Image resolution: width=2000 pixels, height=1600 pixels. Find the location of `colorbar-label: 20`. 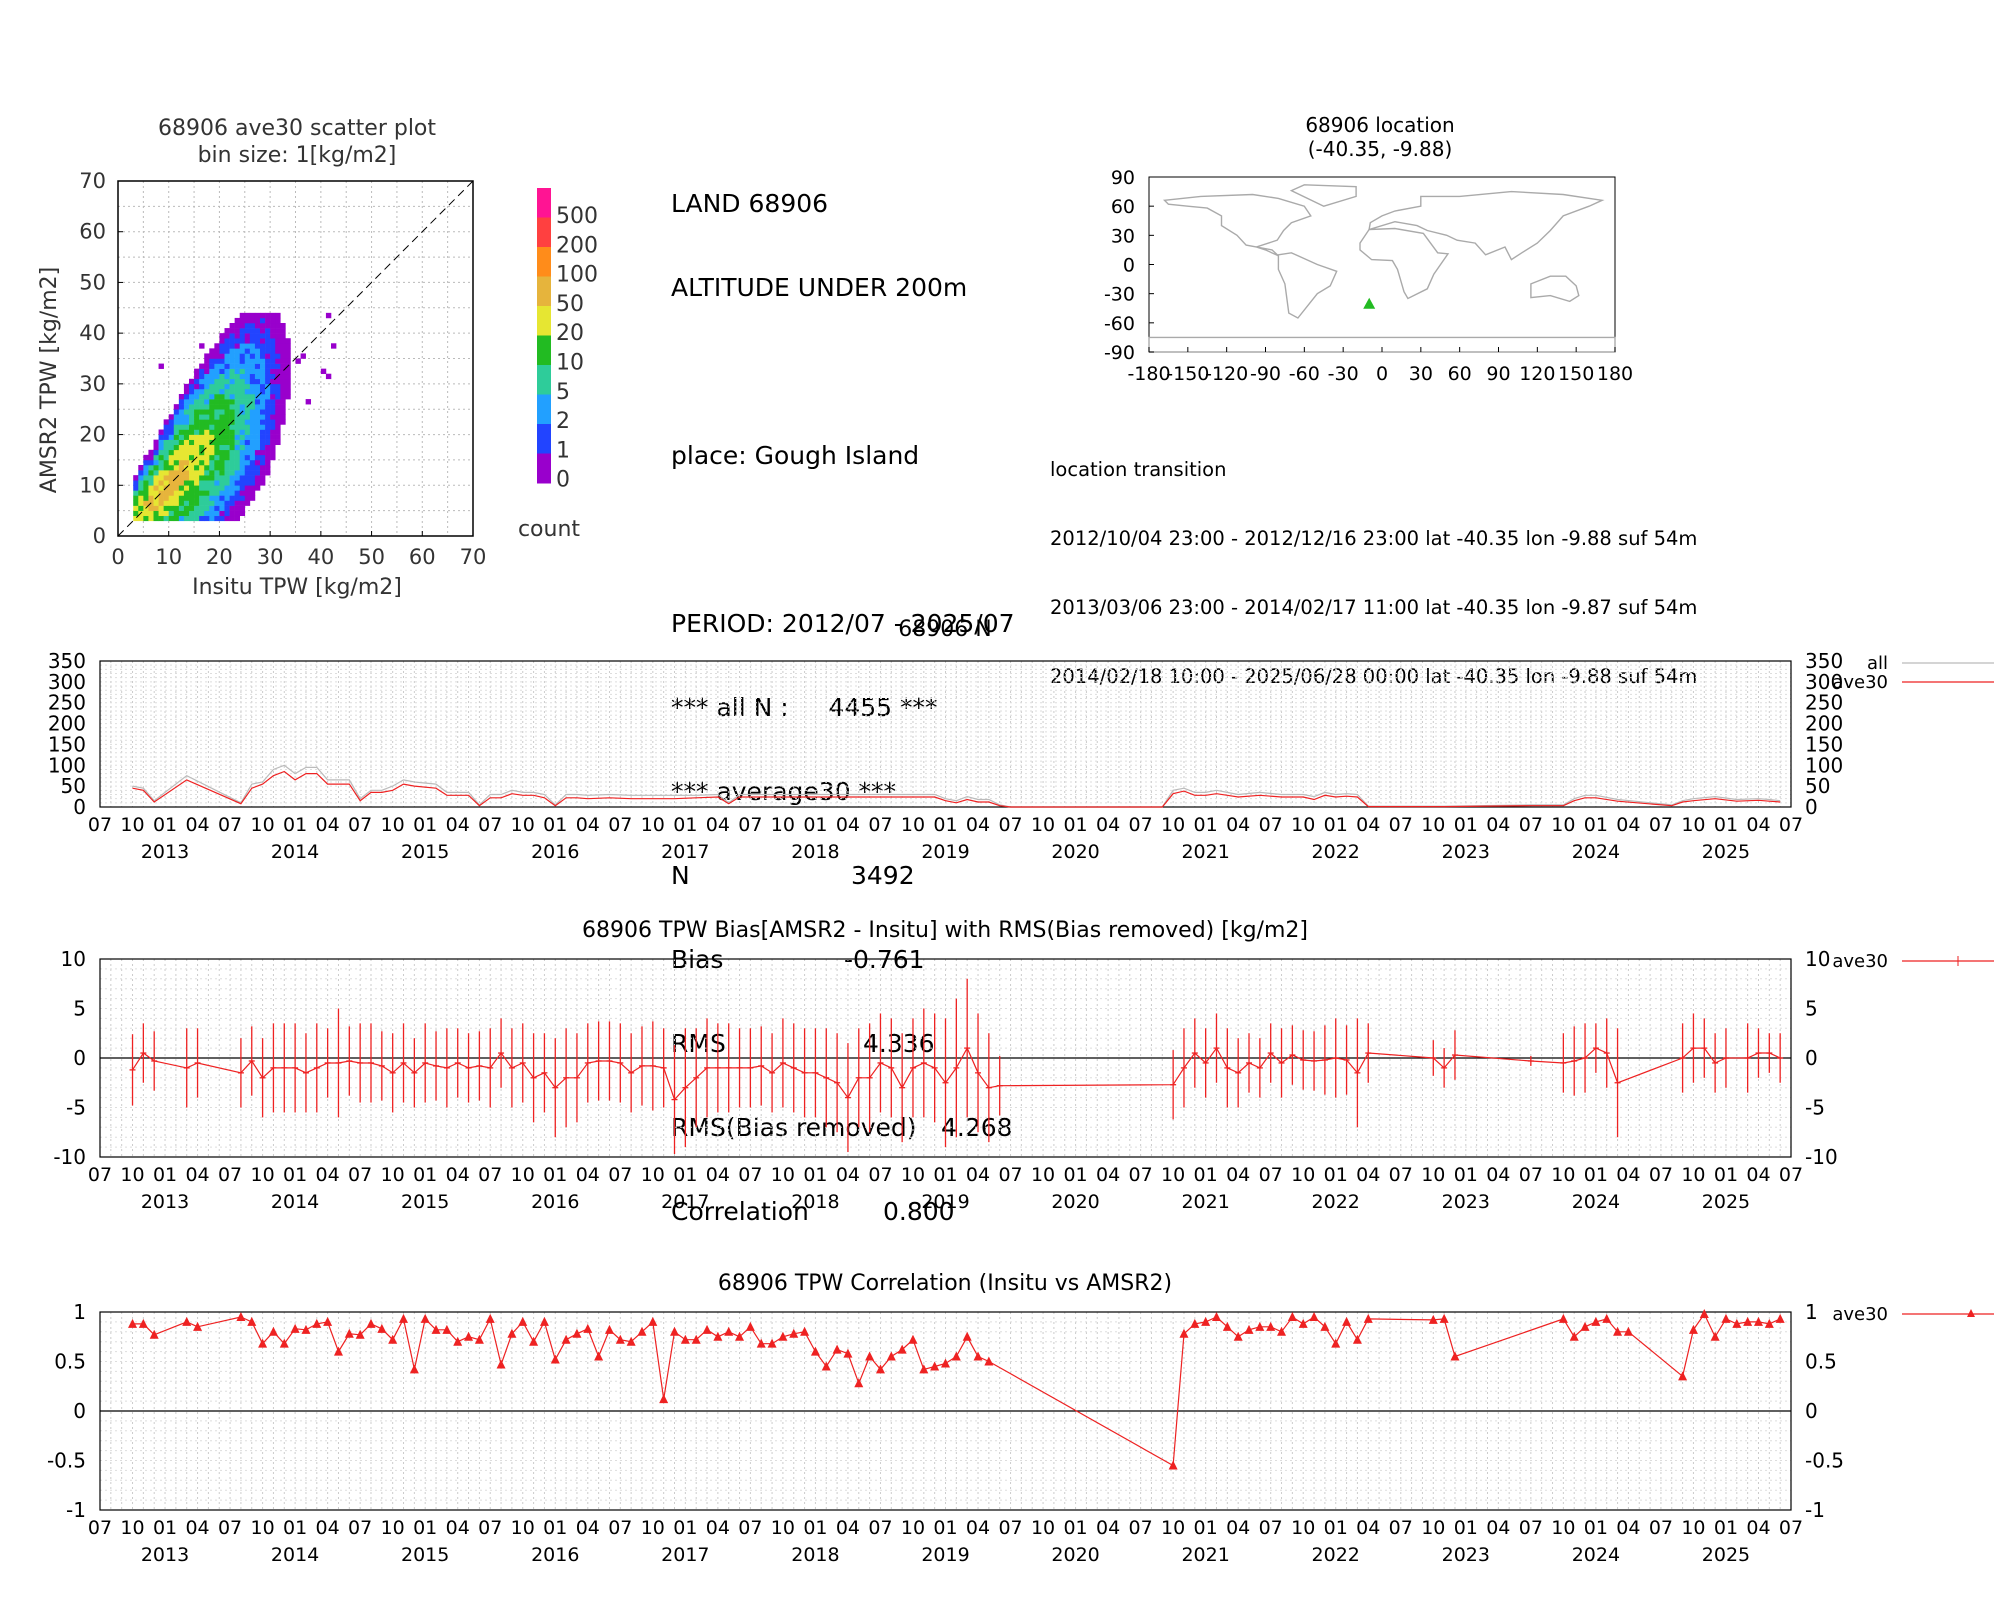

colorbar-label: 20 is located at coordinates (570, 333).